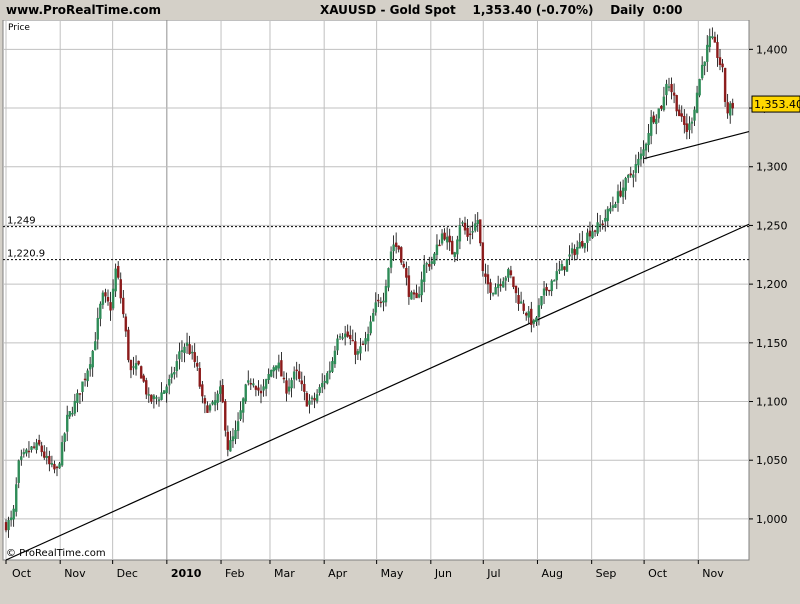 The height and width of the screenshot is (604, 800). I want to click on site-name: www.ProRealTime.com, so click(83, 10).